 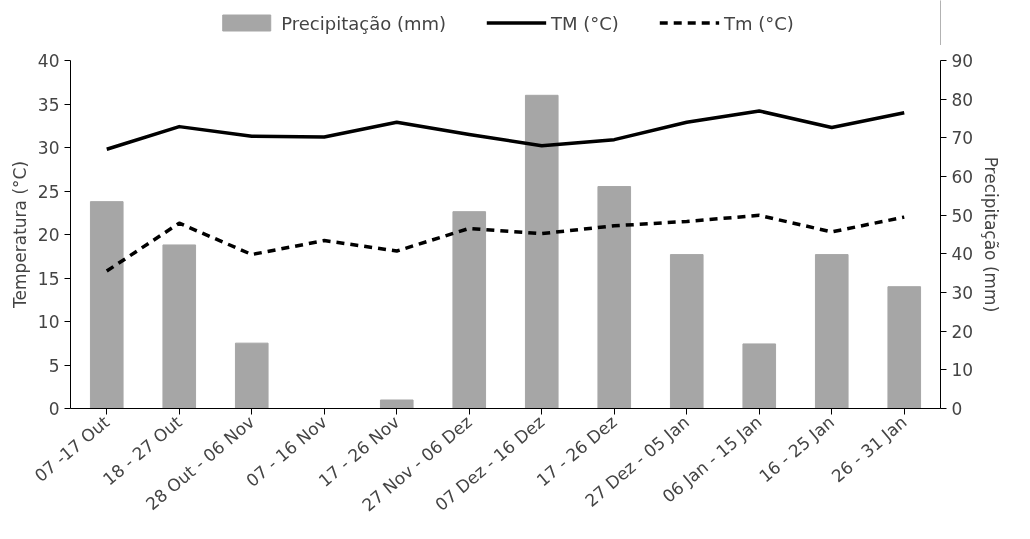 I want to click on y-axis-title: Temperatura (°C), so click(x=19, y=235).